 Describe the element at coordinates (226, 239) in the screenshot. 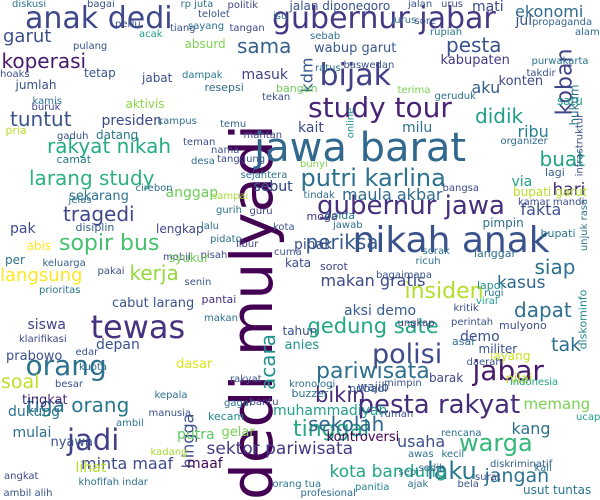

I see `word-pidato: pidato` at that location.